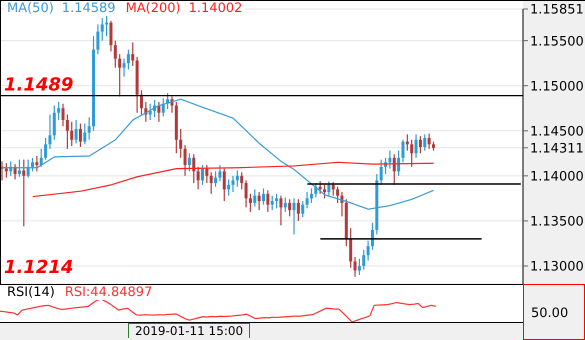 This screenshot has width=585, height=340. I want to click on y-tick-label: 1.14000, so click(557, 176).